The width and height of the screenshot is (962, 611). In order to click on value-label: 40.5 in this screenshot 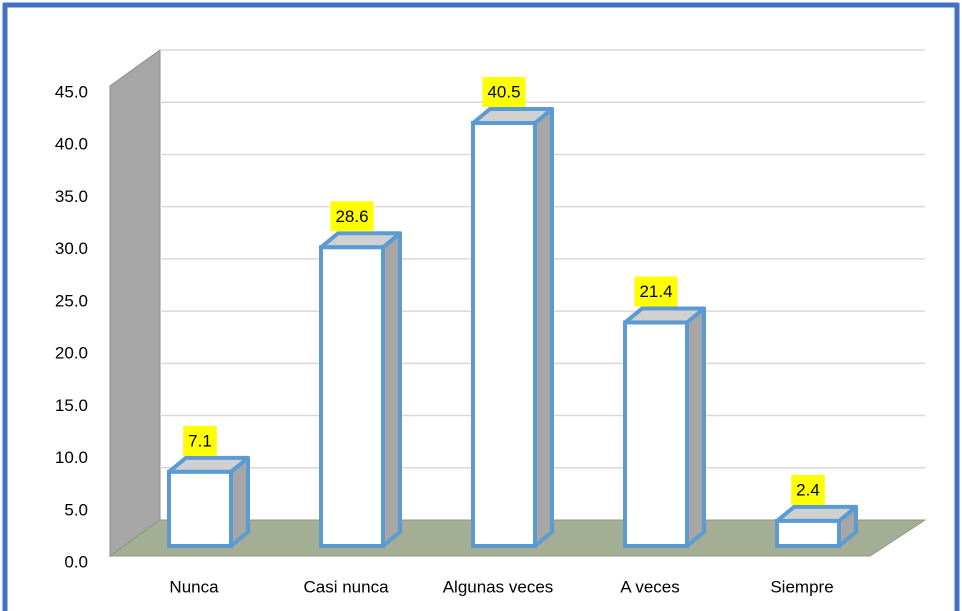, I will do `click(503, 91)`.